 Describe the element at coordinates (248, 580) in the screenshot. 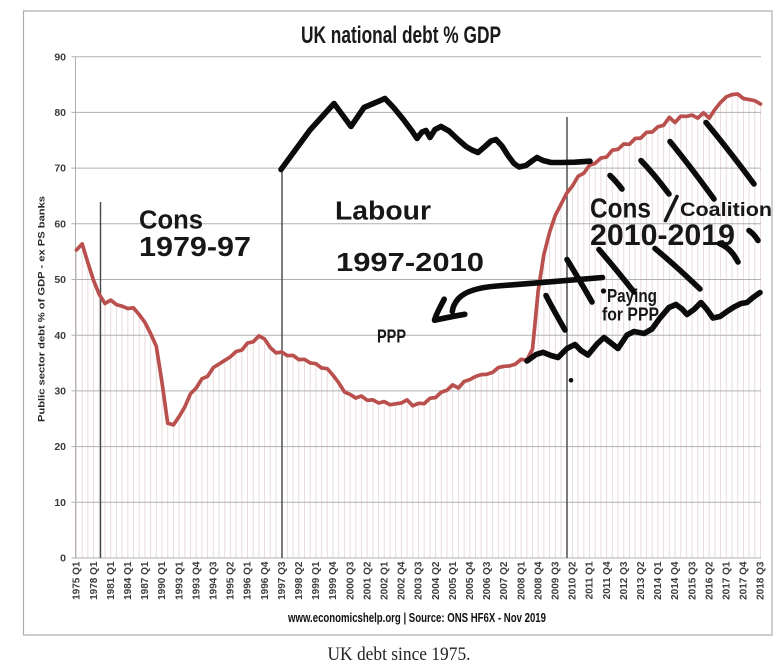

I see `svg-text: 1996 Q1` at that location.